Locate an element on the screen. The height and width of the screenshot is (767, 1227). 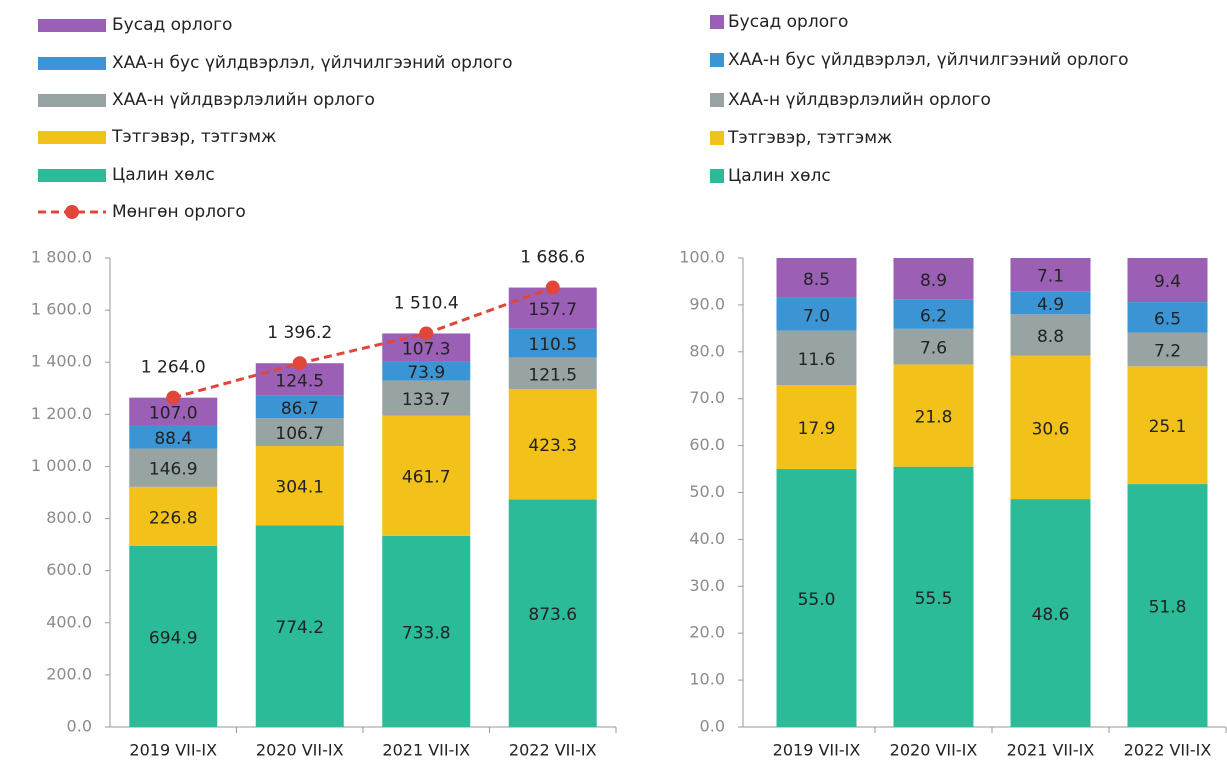
y-tick-label: 20.0 is located at coordinates (707, 632).